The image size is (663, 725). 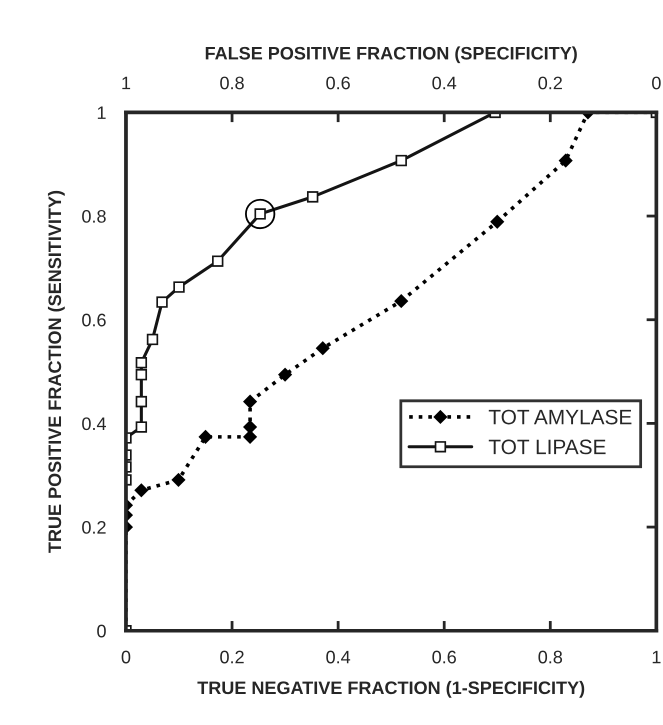 I want to click on y-tick-label: 0.2, so click(x=94, y=527).